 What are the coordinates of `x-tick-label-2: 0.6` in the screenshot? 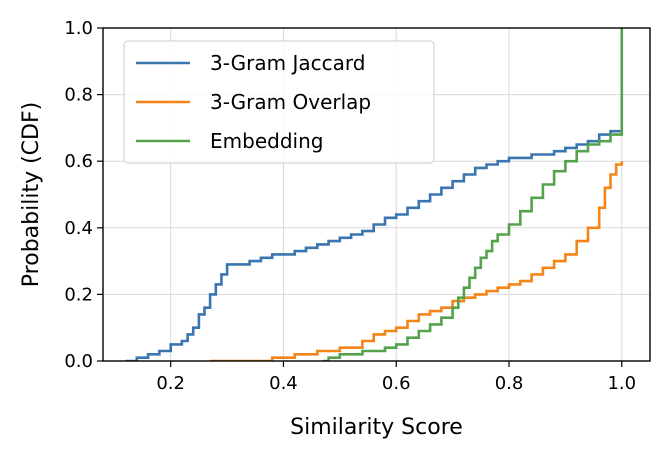 It's located at (396, 383).